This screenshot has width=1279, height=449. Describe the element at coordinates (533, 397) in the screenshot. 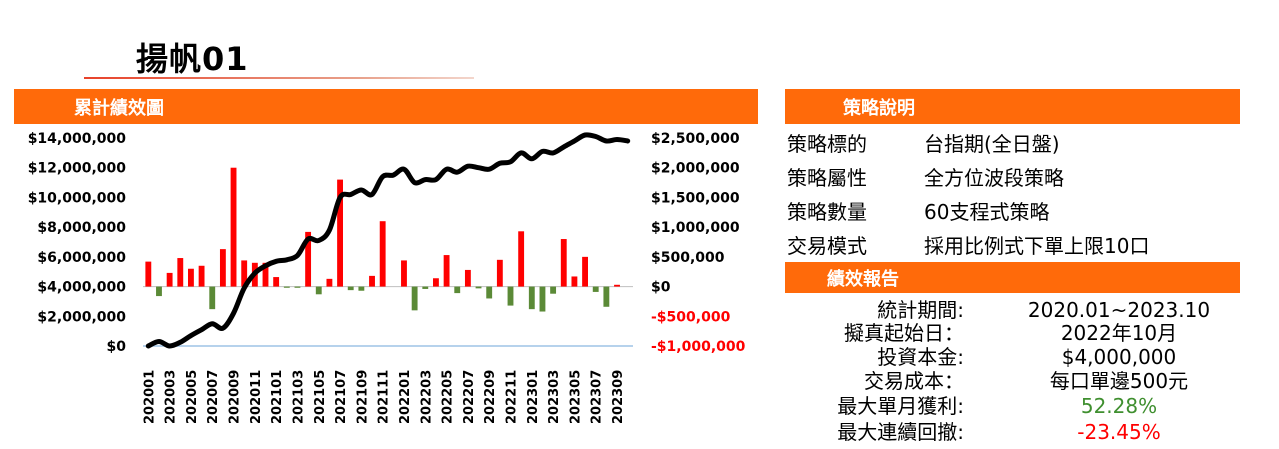

I see `x-axis-tick-label: 202301` at that location.